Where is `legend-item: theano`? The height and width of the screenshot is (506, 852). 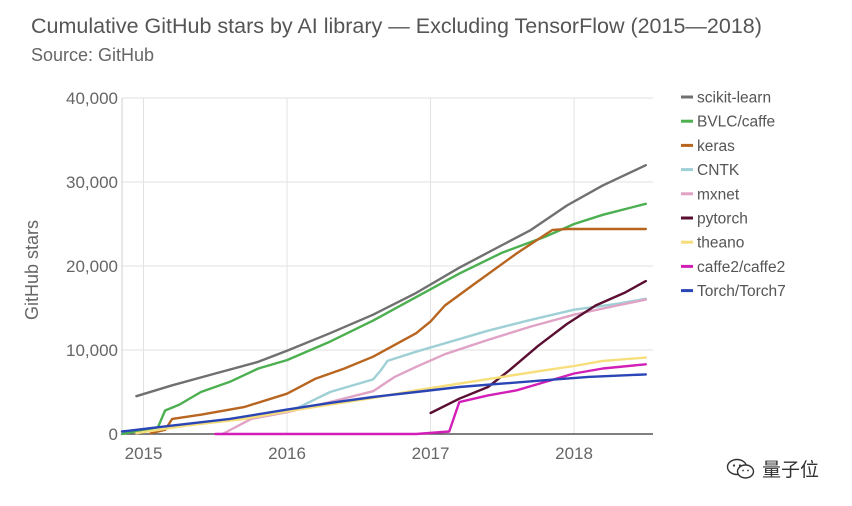 legend-item: theano is located at coordinates (712, 243).